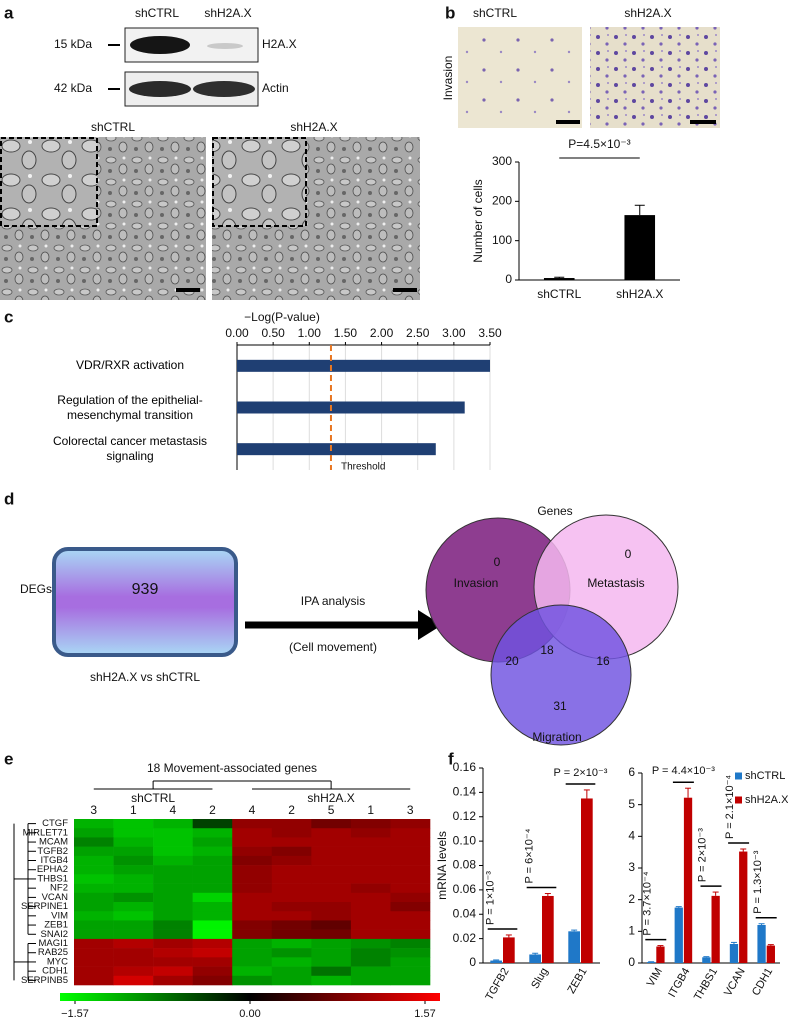 This screenshot has width=788, height=1032. I want to click on row-label: NF2, so click(59, 888).